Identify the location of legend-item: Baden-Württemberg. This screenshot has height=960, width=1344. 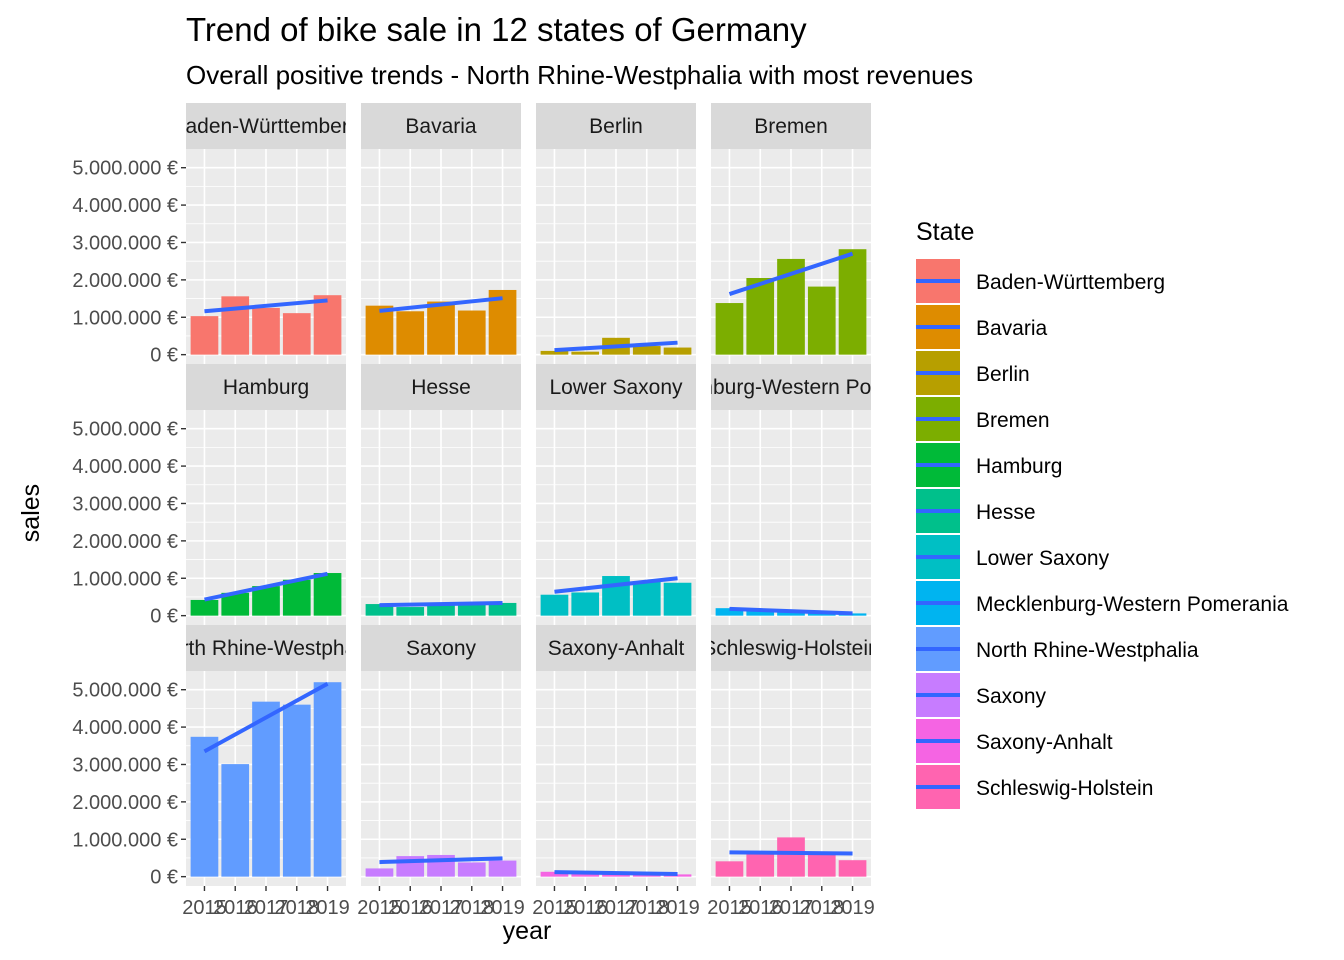
(1040, 281).